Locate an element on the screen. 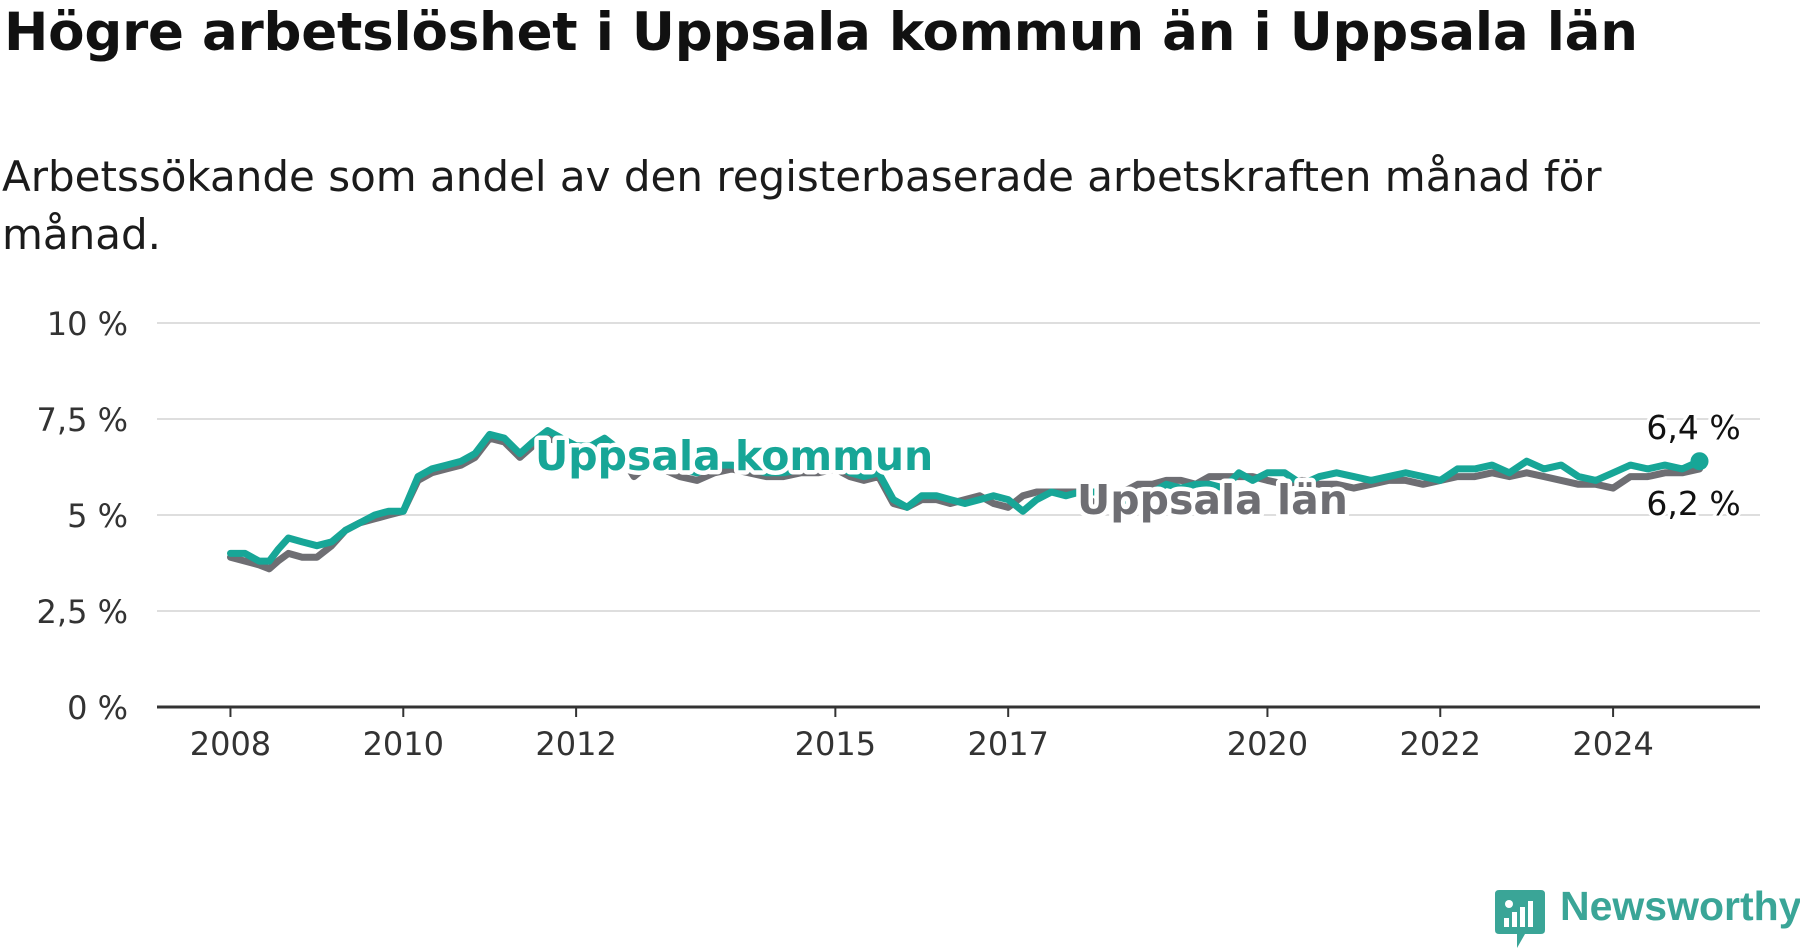  series-line-uppsala-kommun is located at coordinates (965, 496).